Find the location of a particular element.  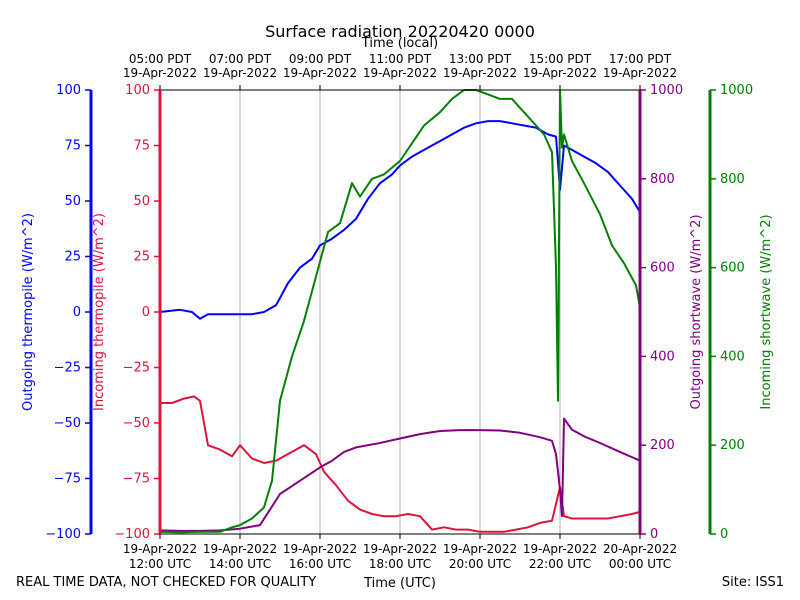

x-tick-top-time: 05:00 PDT is located at coordinates (160, 59).